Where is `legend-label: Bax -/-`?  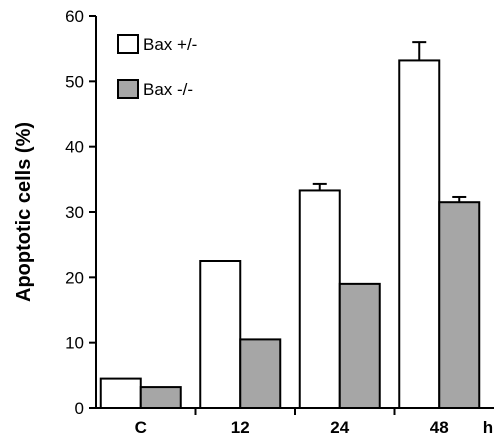
legend-label: Bax -/- is located at coordinates (168, 89).